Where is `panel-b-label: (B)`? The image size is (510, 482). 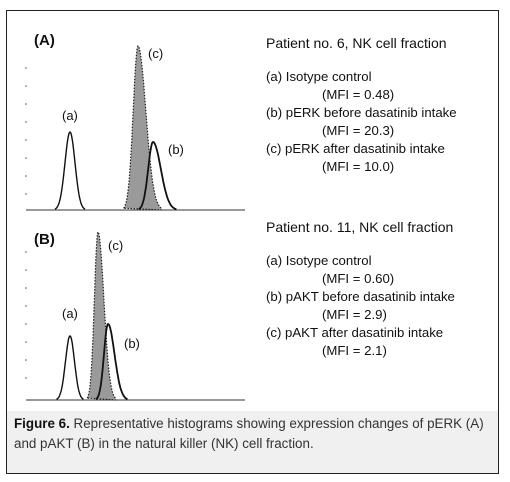 panel-b-label: (B) is located at coordinates (44, 239).